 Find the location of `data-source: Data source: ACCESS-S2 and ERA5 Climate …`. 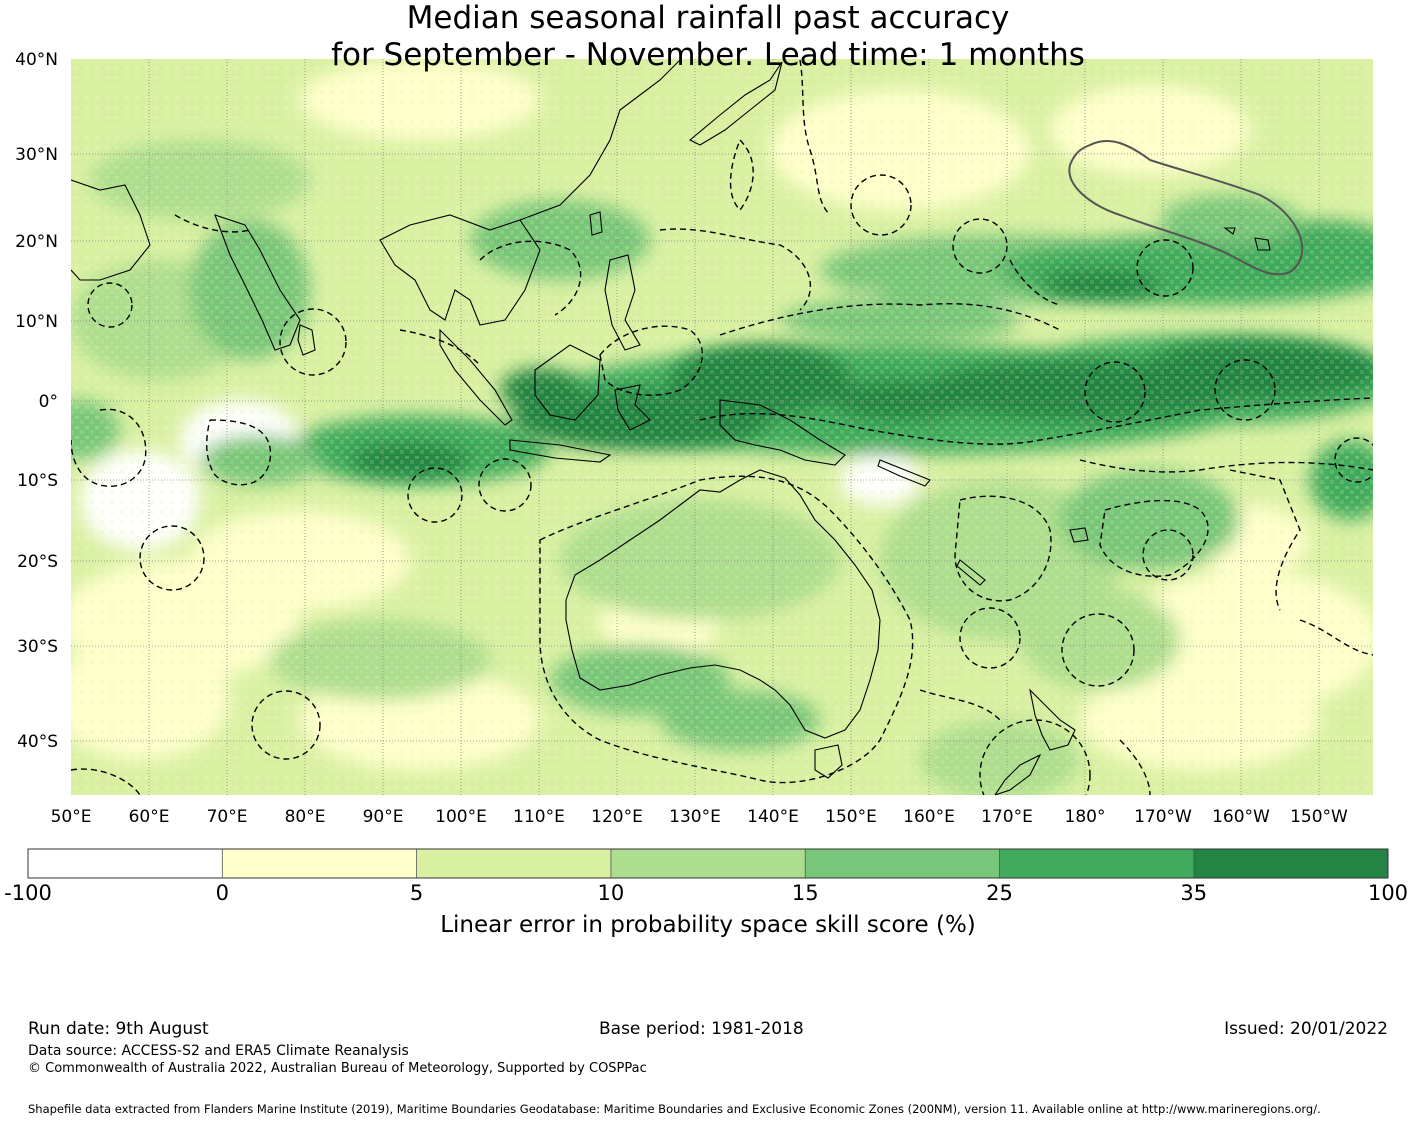

data-source: Data source: ACCESS-S2 and ERA5 Climate … is located at coordinates (218, 1051).